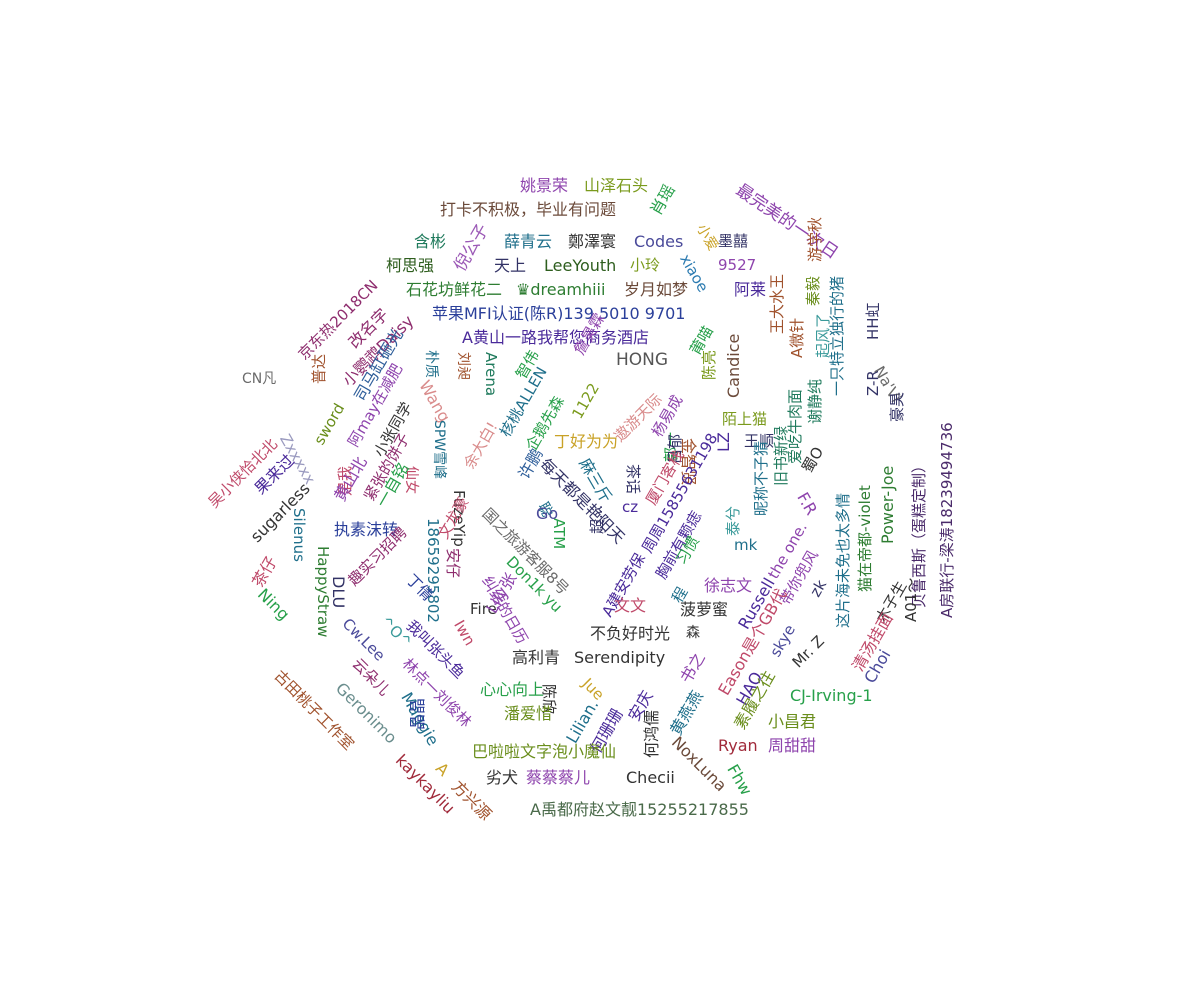 Image resolution: width=1200 pixels, height=1000 pixels. Describe the element at coordinates (746, 545) in the screenshot. I see `word-cloud-item: mk` at that location.